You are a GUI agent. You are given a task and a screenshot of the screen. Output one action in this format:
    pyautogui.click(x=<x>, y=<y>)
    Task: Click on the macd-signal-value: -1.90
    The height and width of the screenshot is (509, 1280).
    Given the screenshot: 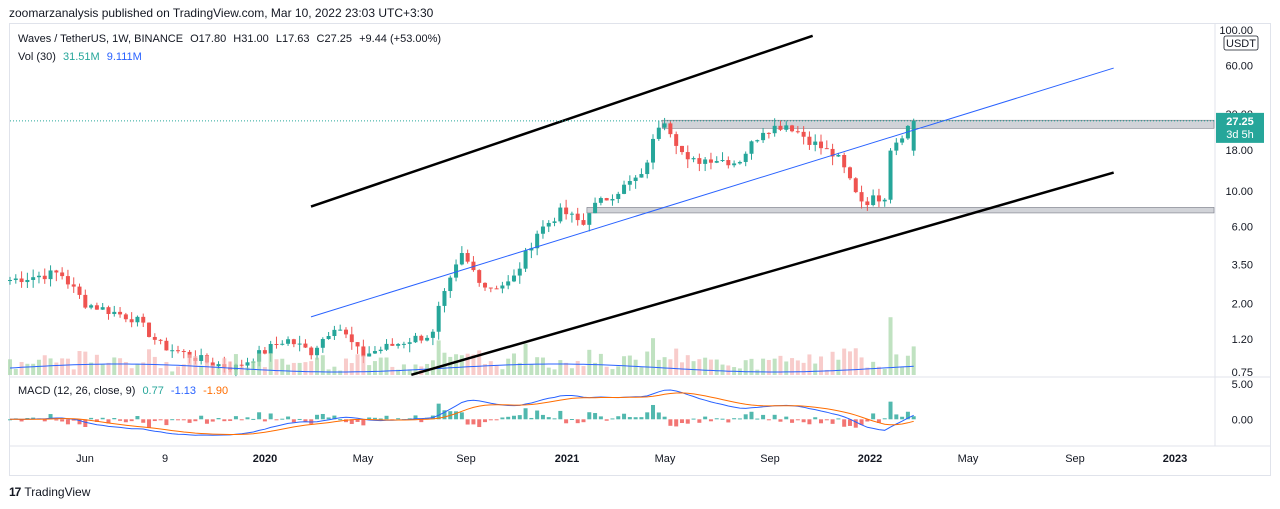 What is the action you would take?
    pyautogui.click(x=216, y=391)
    